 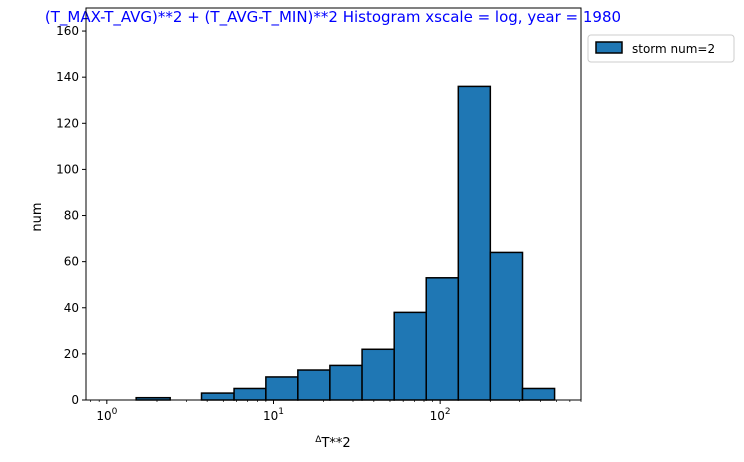 I want to click on y-tick-label: 40, so click(x=71, y=308).